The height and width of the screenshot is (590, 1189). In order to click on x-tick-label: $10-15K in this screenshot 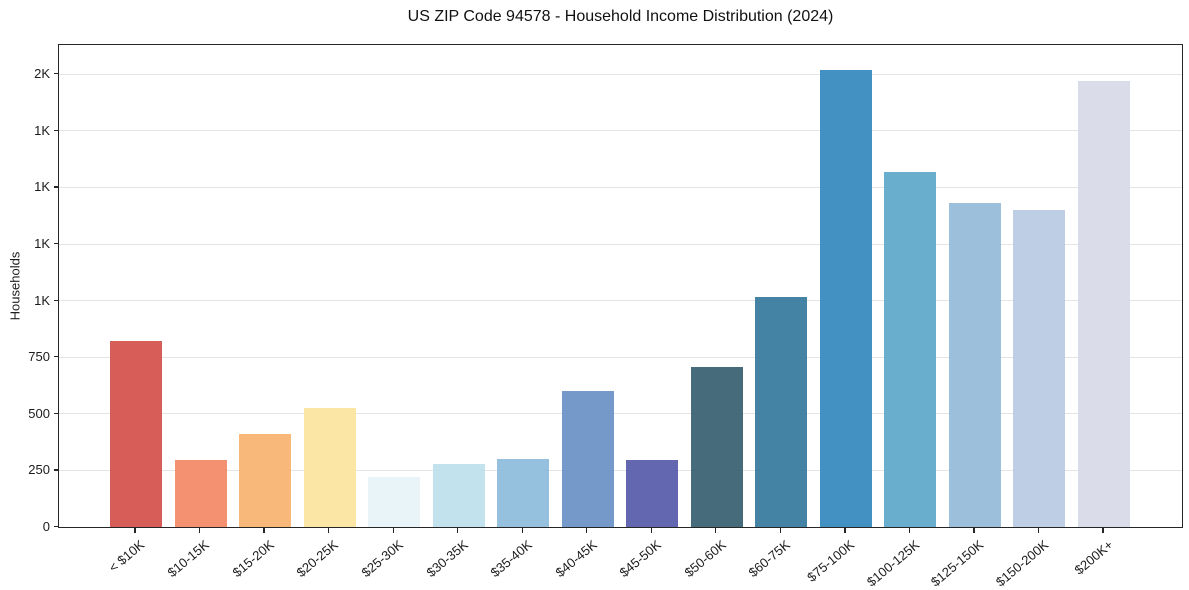, I will do `click(188, 559)`.